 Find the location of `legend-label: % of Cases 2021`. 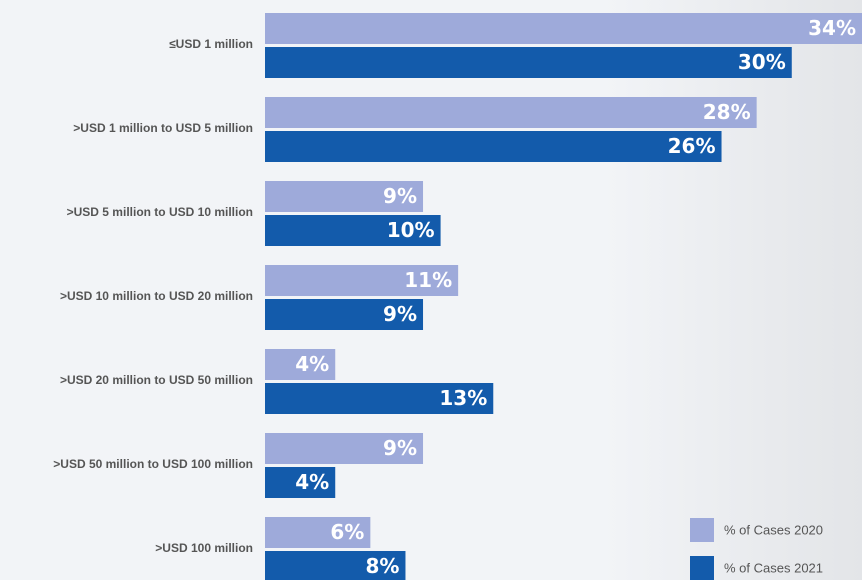

legend-label: % of Cases 2021 is located at coordinates (773, 567).